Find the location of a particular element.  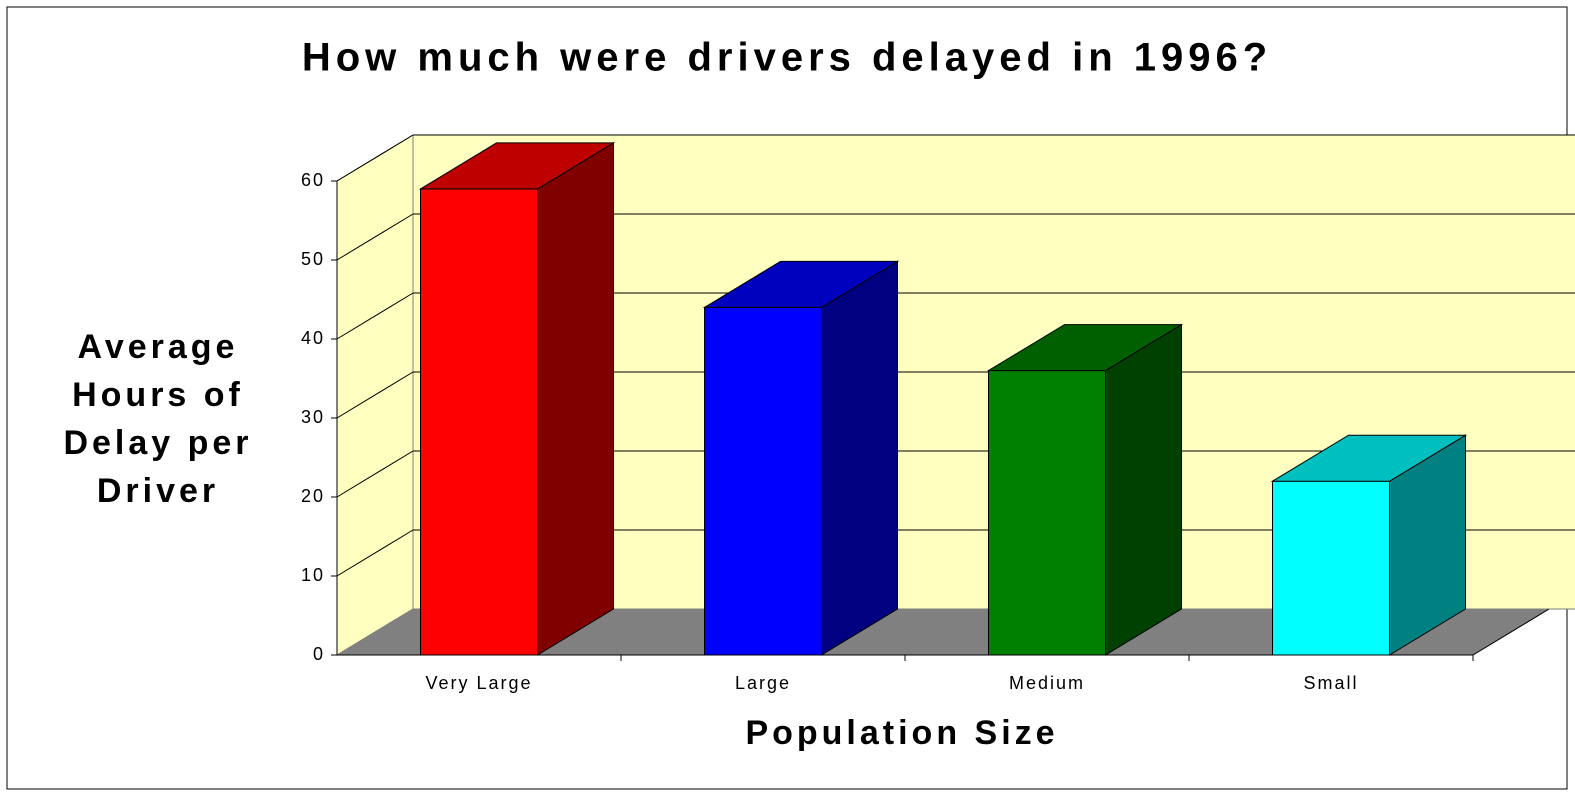

y-tick-label: 60 is located at coordinates (313, 180).